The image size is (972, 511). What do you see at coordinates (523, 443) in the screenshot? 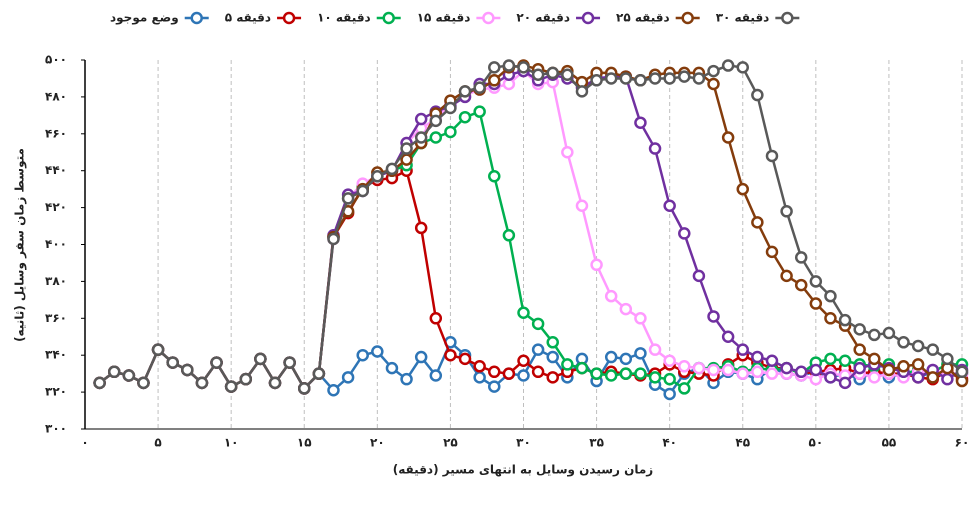
I see `x-tick-label: ۳۰` at bounding box center [523, 443].